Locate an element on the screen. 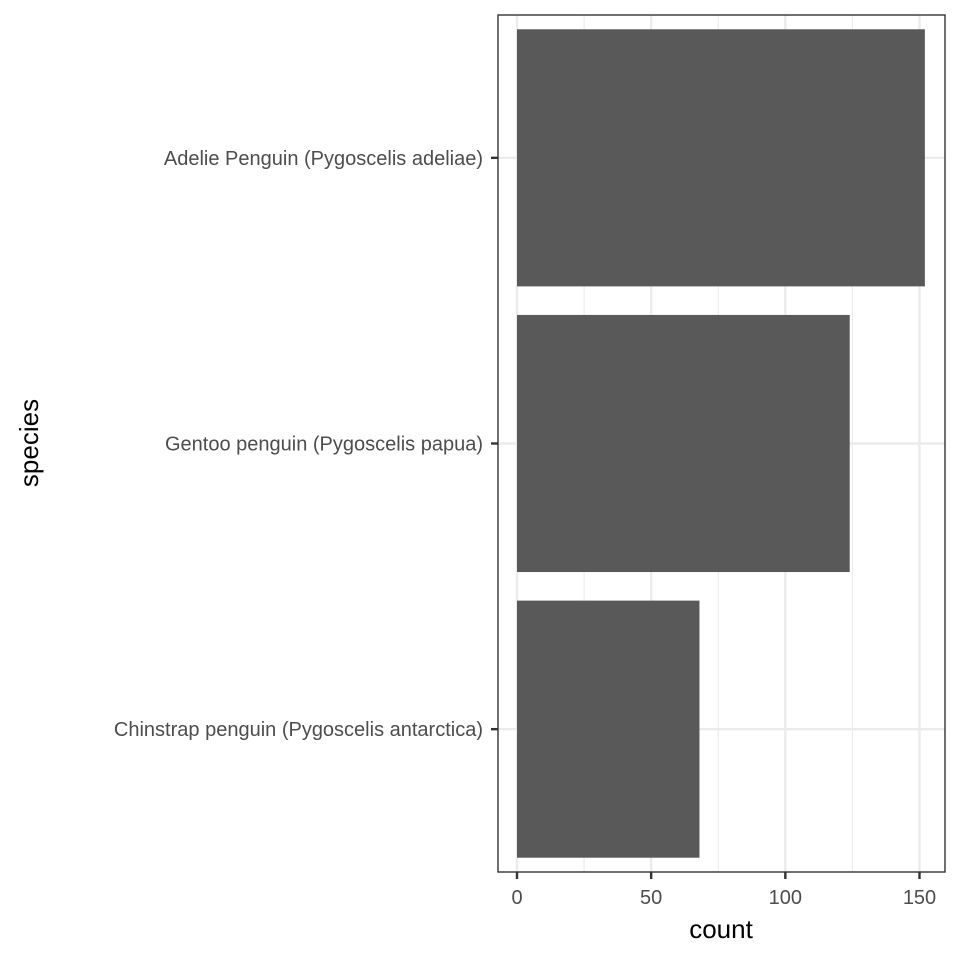 This screenshot has width=960, height=960. x-tick-label: 0 is located at coordinates (516, 898).